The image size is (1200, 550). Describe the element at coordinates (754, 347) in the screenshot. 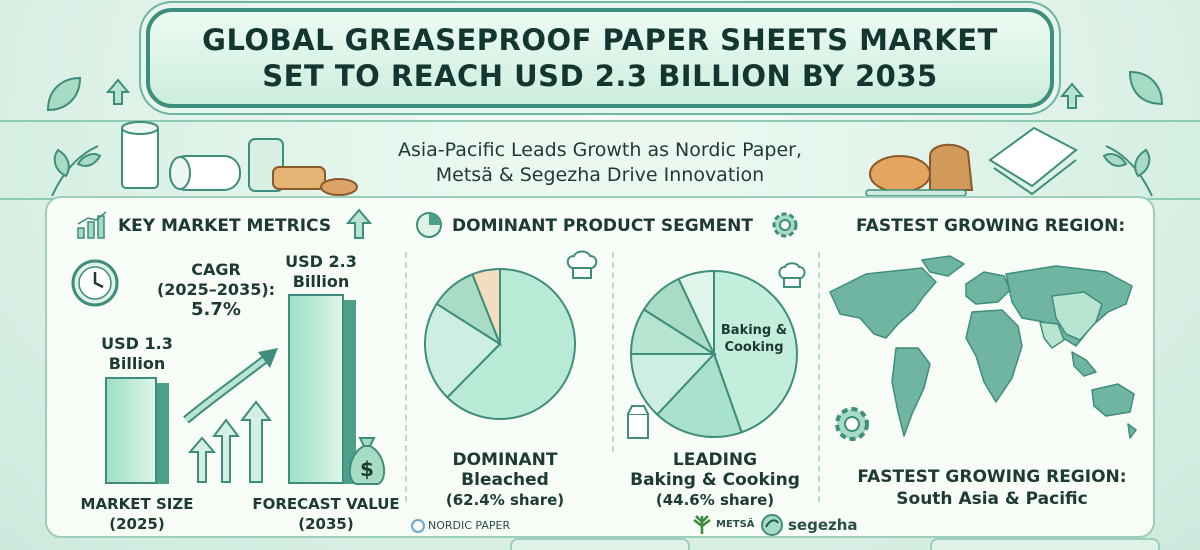

I see `pie2-inner-line2: Cooking` at that location.